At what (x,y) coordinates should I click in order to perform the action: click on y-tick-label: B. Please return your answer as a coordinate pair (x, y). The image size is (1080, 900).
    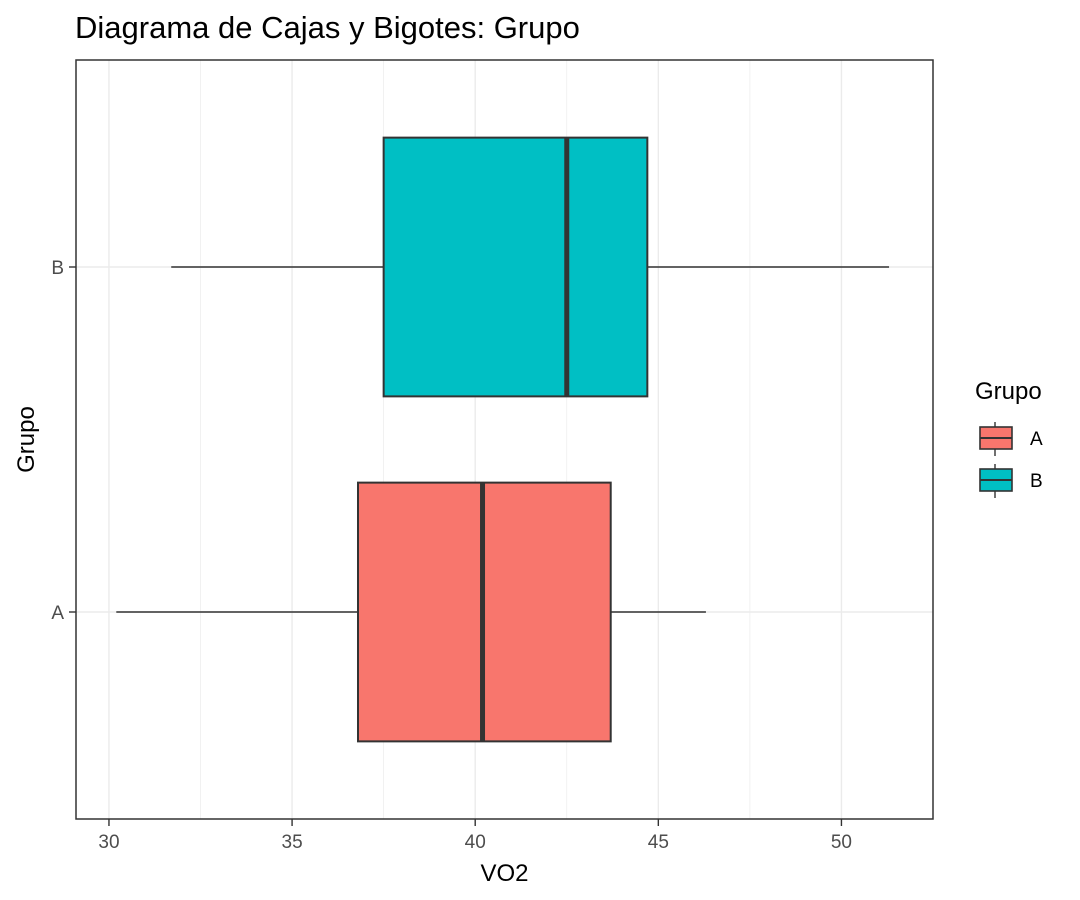
    Looking at the image, I should click on (57, 268).